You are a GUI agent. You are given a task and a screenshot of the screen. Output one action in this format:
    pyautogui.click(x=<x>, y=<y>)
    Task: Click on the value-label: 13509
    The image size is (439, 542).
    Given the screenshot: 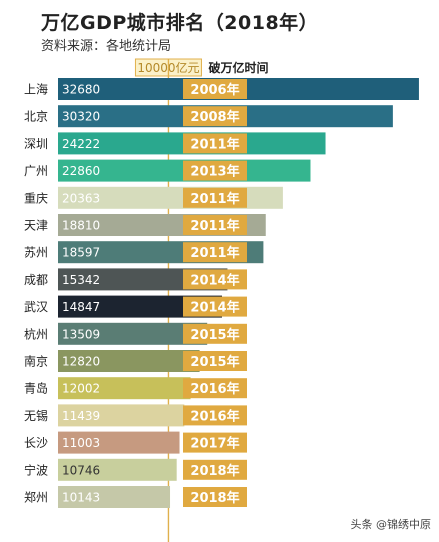 What is the action you would take?
    pyautogui.click(x=81, y=334)
    